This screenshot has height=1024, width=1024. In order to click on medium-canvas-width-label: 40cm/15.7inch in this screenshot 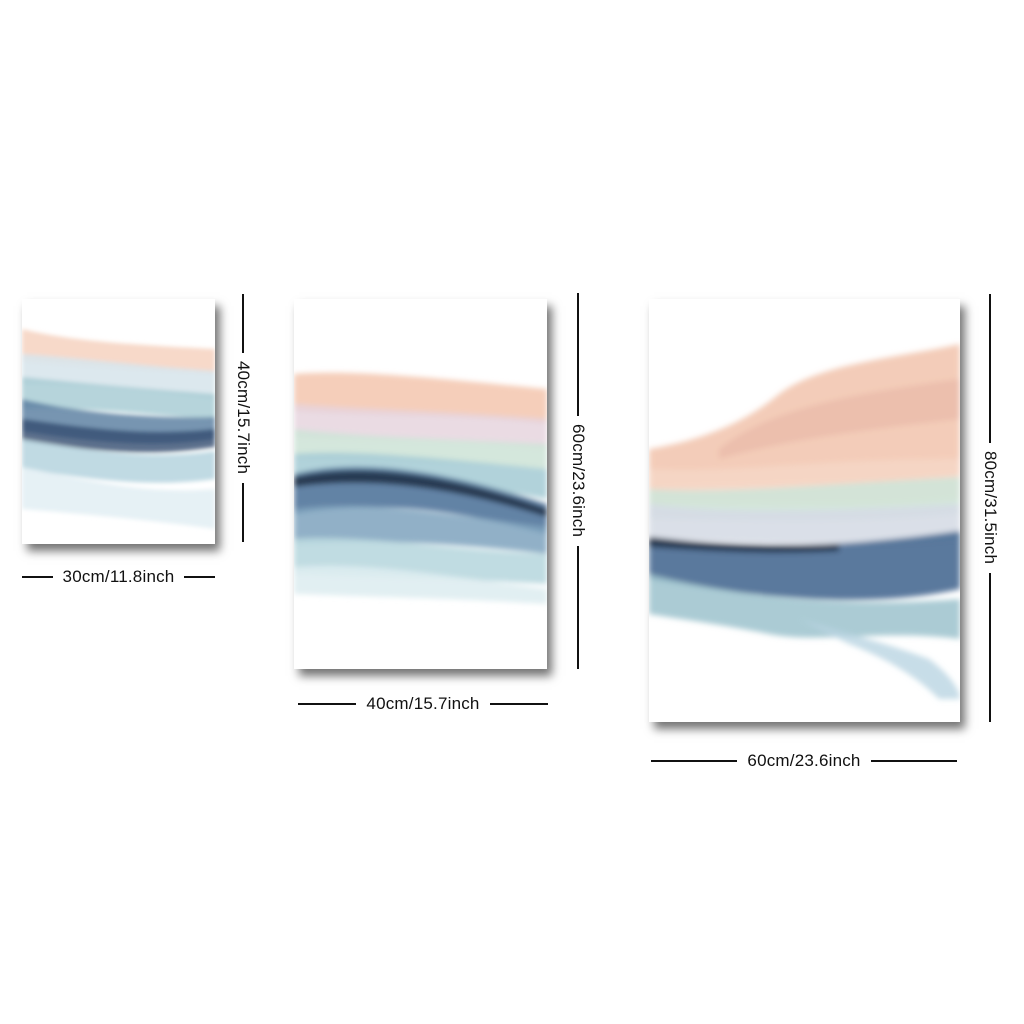, I will do `click(423, 703)`.